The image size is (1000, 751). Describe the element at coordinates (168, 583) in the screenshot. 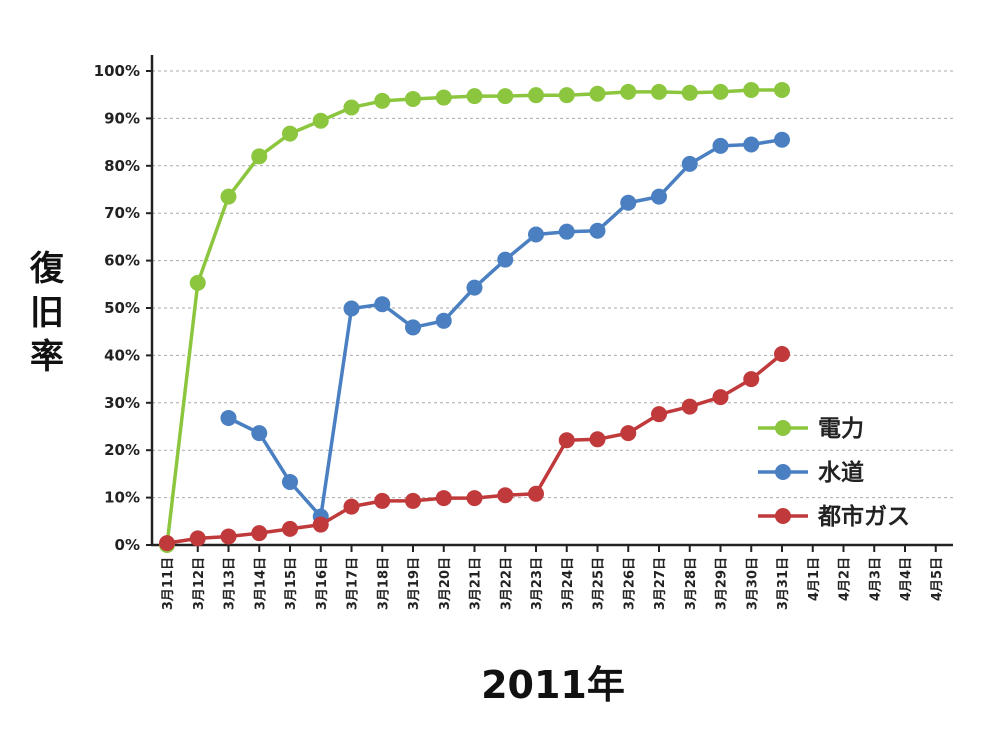

I see `x-tick-label: 3月11日` at that location.